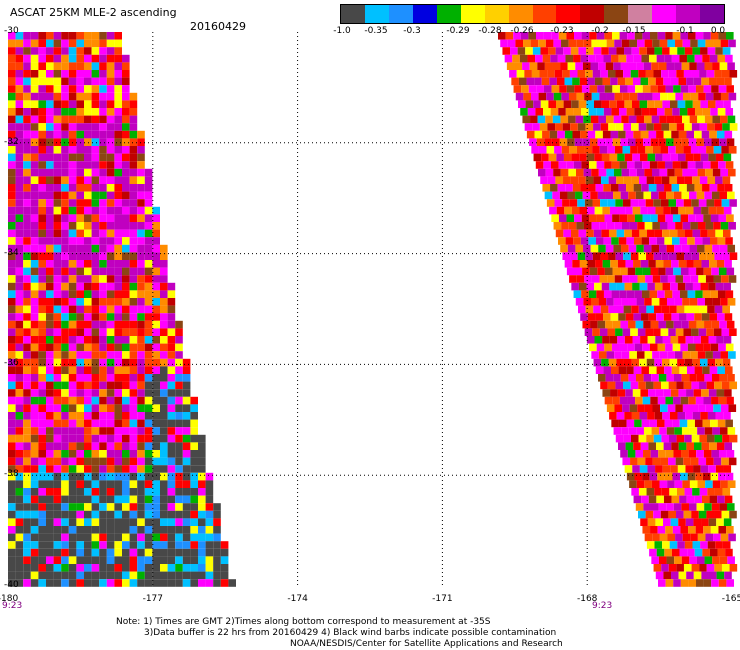 This screenshot has width=740, height=650. What do you see at coordinates (12, 606) in the screenshot?
I see `time-left: 9:23` at bounding box center [12, 606].